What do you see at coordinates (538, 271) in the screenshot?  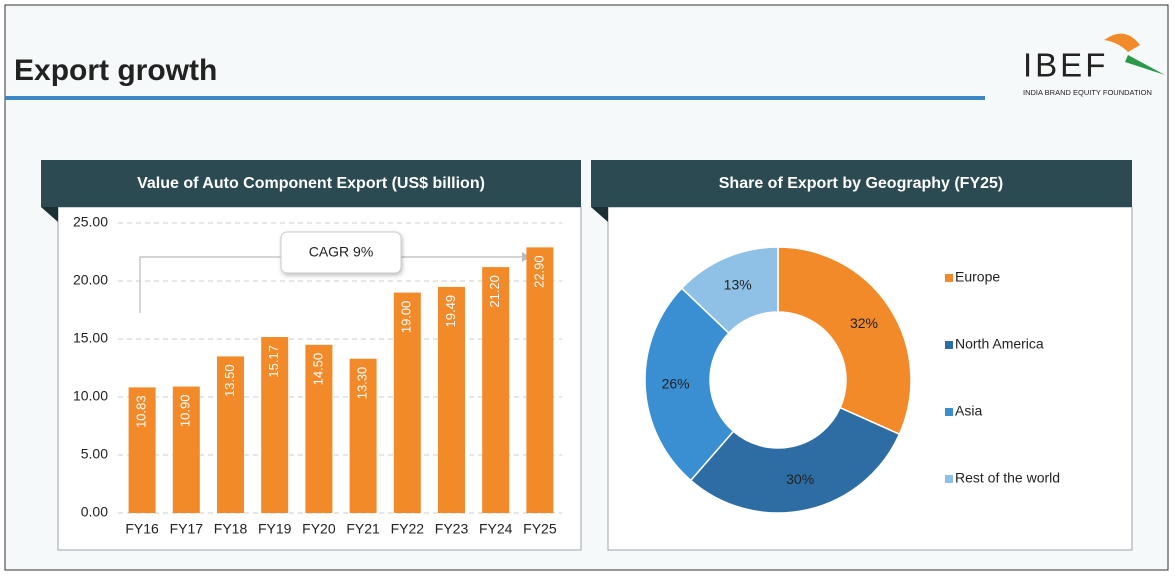 I see `value-label: 22.90` at bounding box center [538, 271].